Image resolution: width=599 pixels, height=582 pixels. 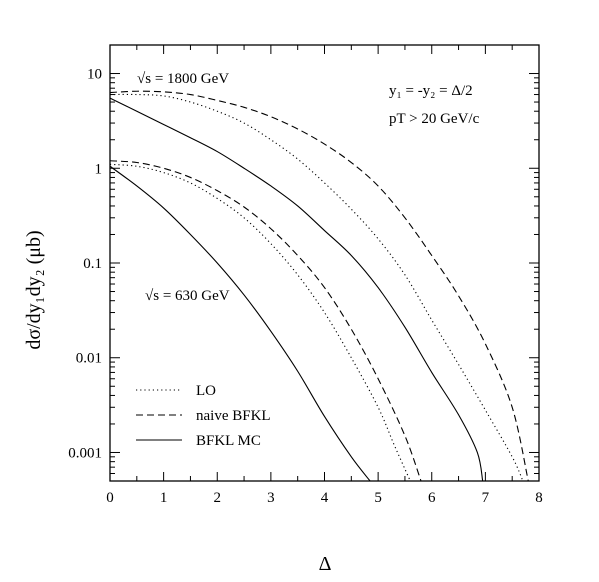 What do you see at coordinates (218, 498) in the screenshot?
I see `x-tick-label: 2` at bounding box center [218, 498].